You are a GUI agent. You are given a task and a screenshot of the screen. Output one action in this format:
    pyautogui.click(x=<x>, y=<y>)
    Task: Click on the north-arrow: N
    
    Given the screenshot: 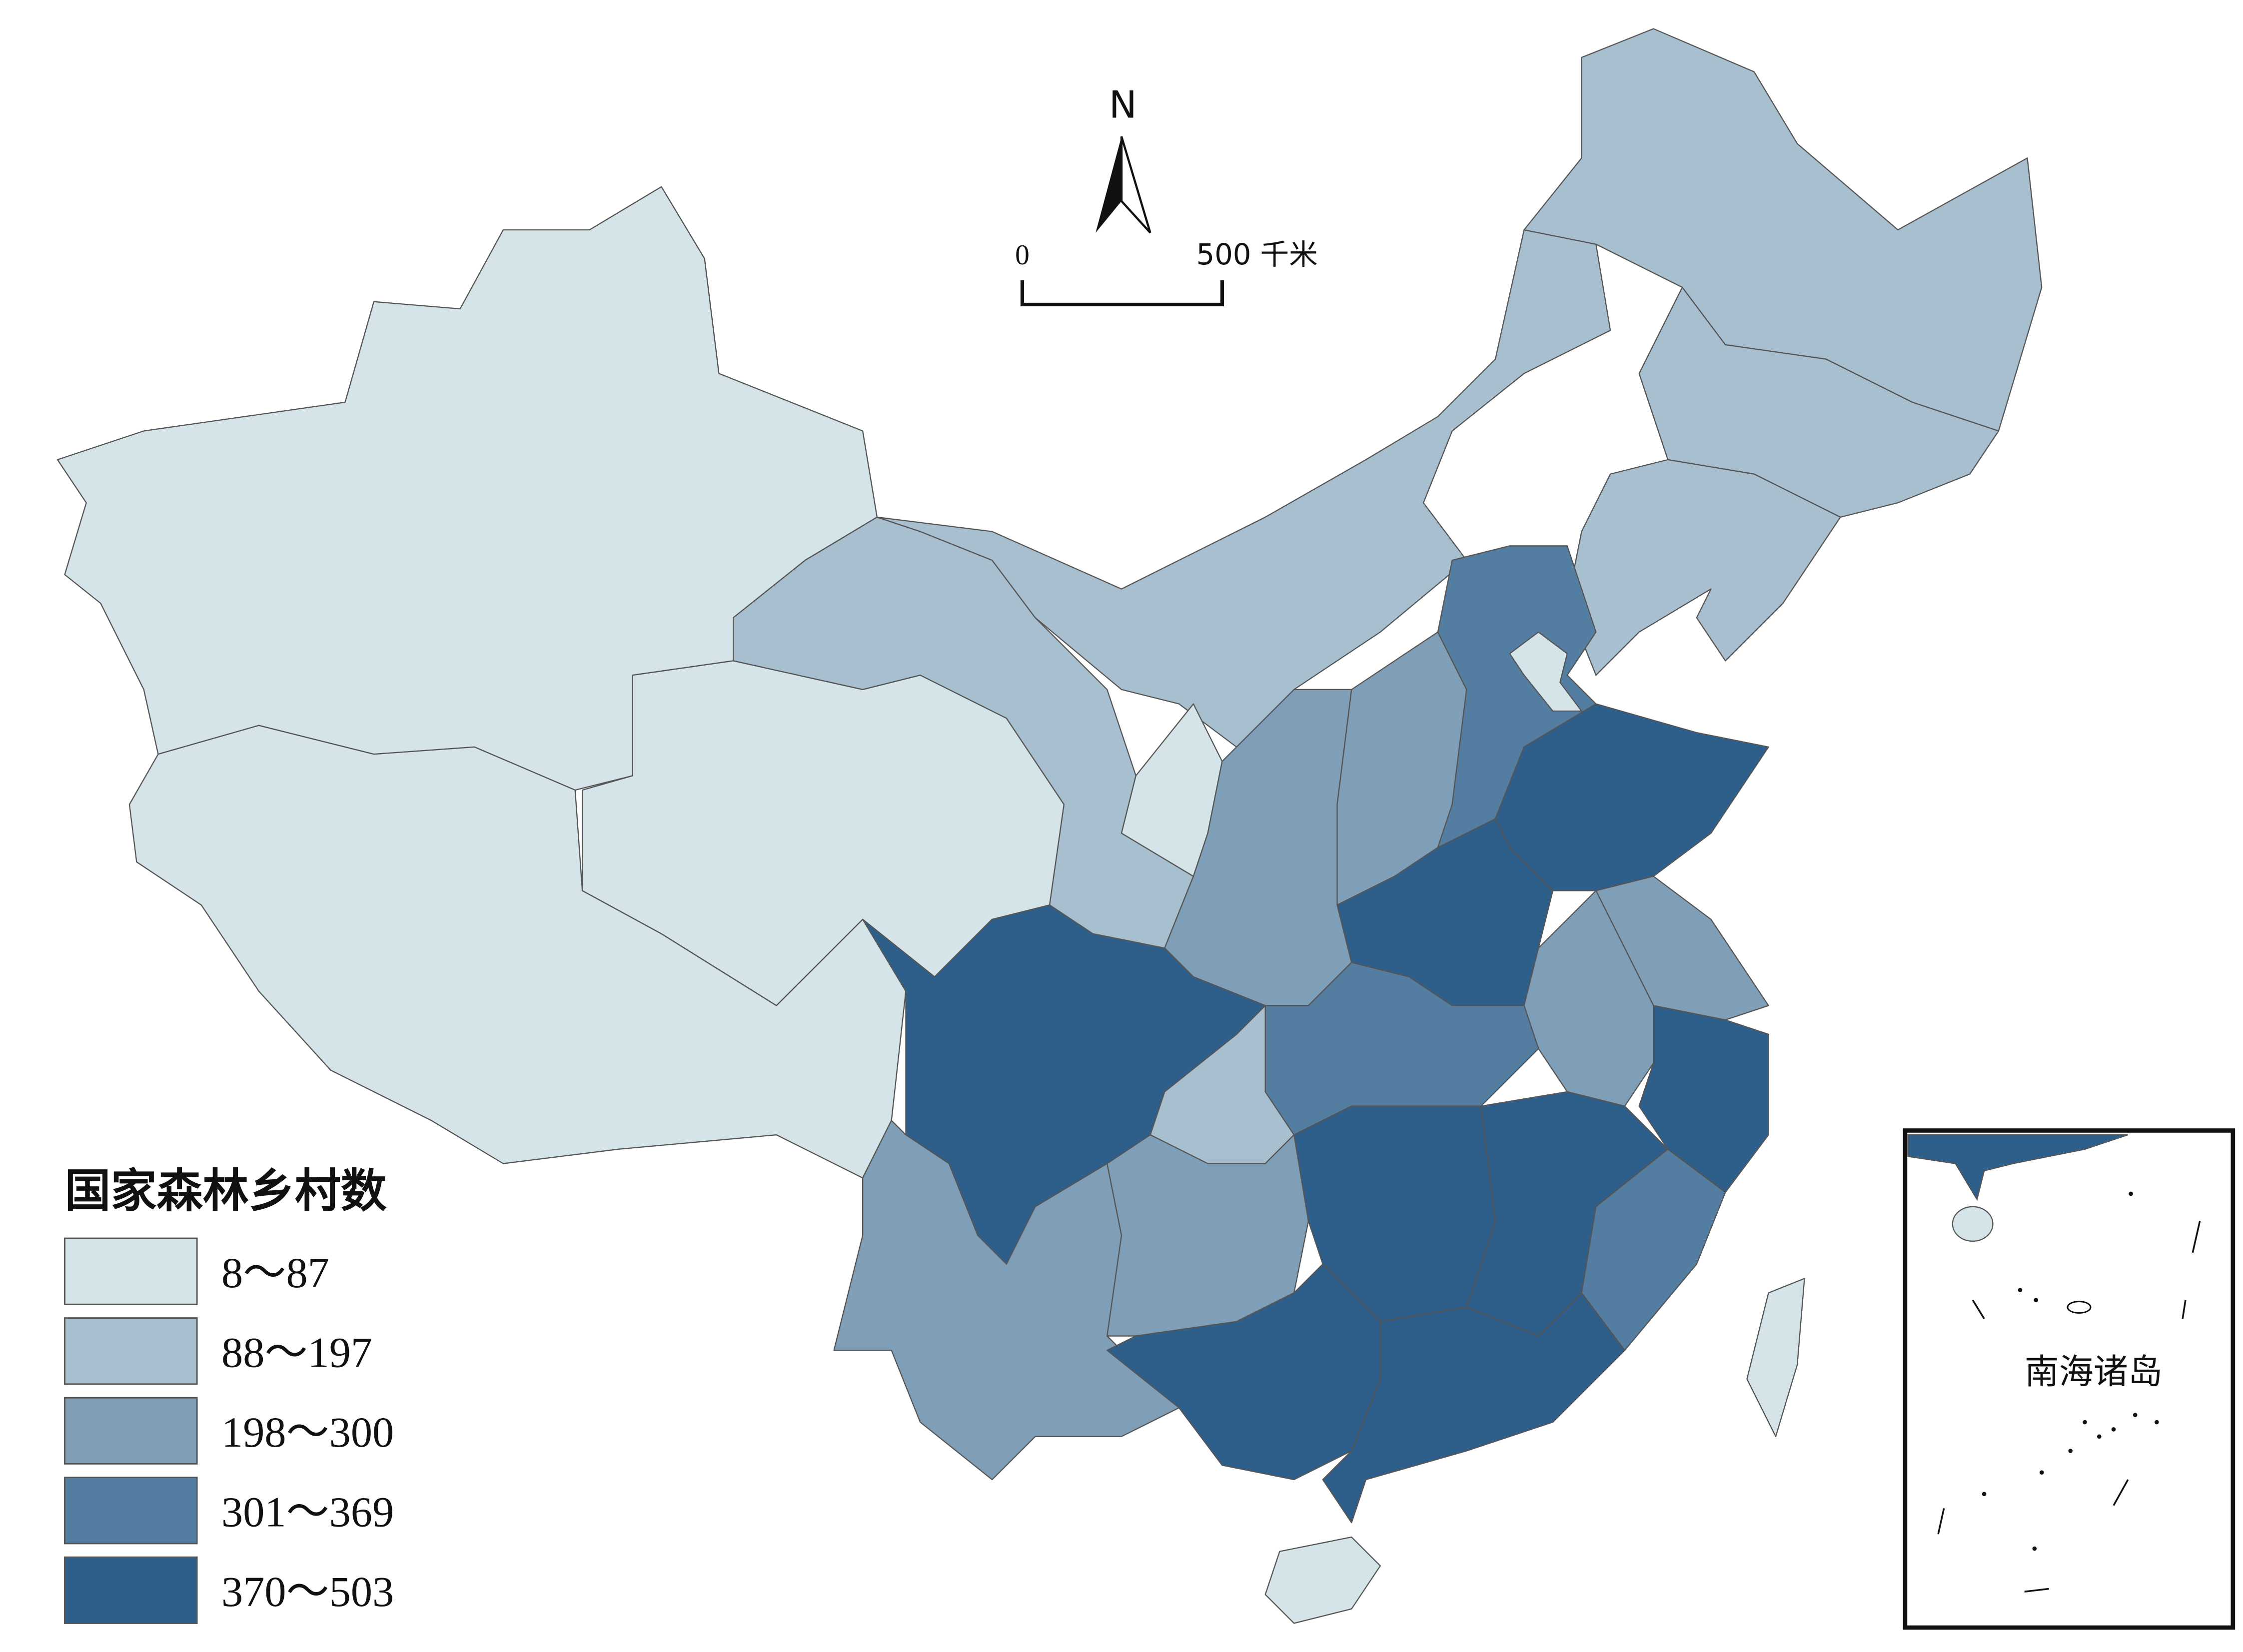 What is the action you would take?
    pyautogui.click(x=1123, y=158)
    